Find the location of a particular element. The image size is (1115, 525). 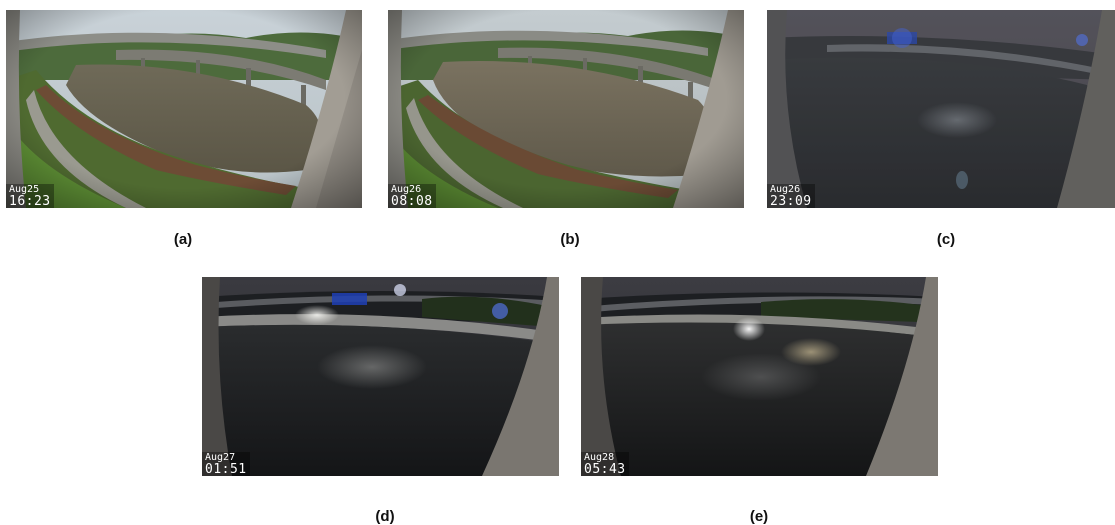

day-river-scene-a is located at coordinates (184, 109).